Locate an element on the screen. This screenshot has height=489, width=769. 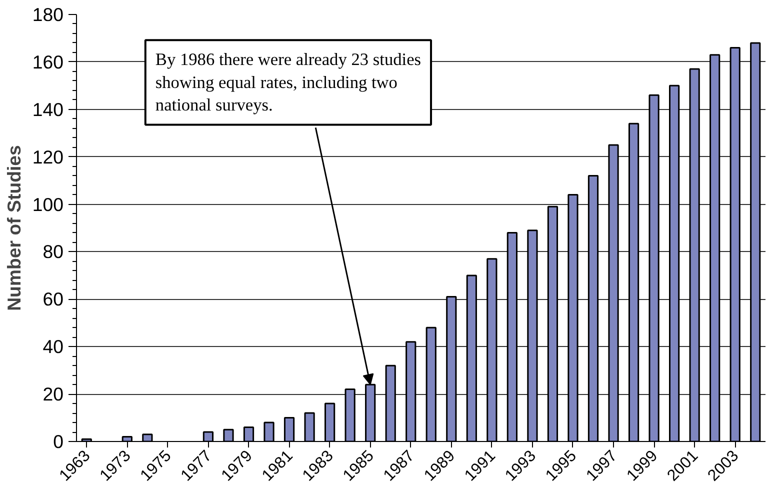
y-axis-title: Number of Studies is located at coordinates (13, 228).